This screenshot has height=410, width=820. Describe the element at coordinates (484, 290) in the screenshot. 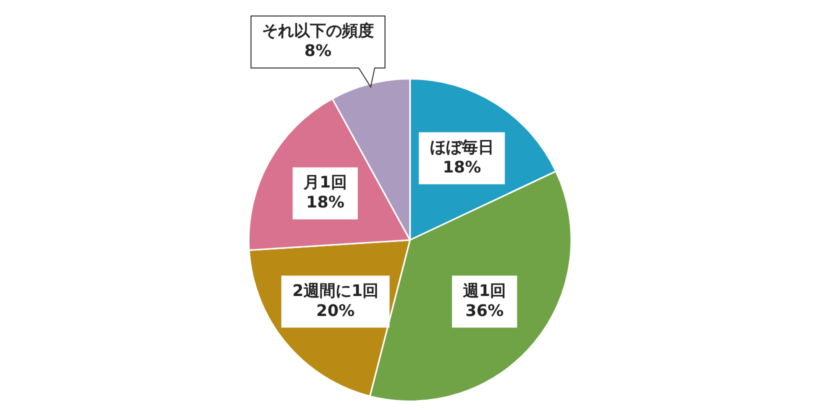

I see `slice-label: 週1回` at that location.